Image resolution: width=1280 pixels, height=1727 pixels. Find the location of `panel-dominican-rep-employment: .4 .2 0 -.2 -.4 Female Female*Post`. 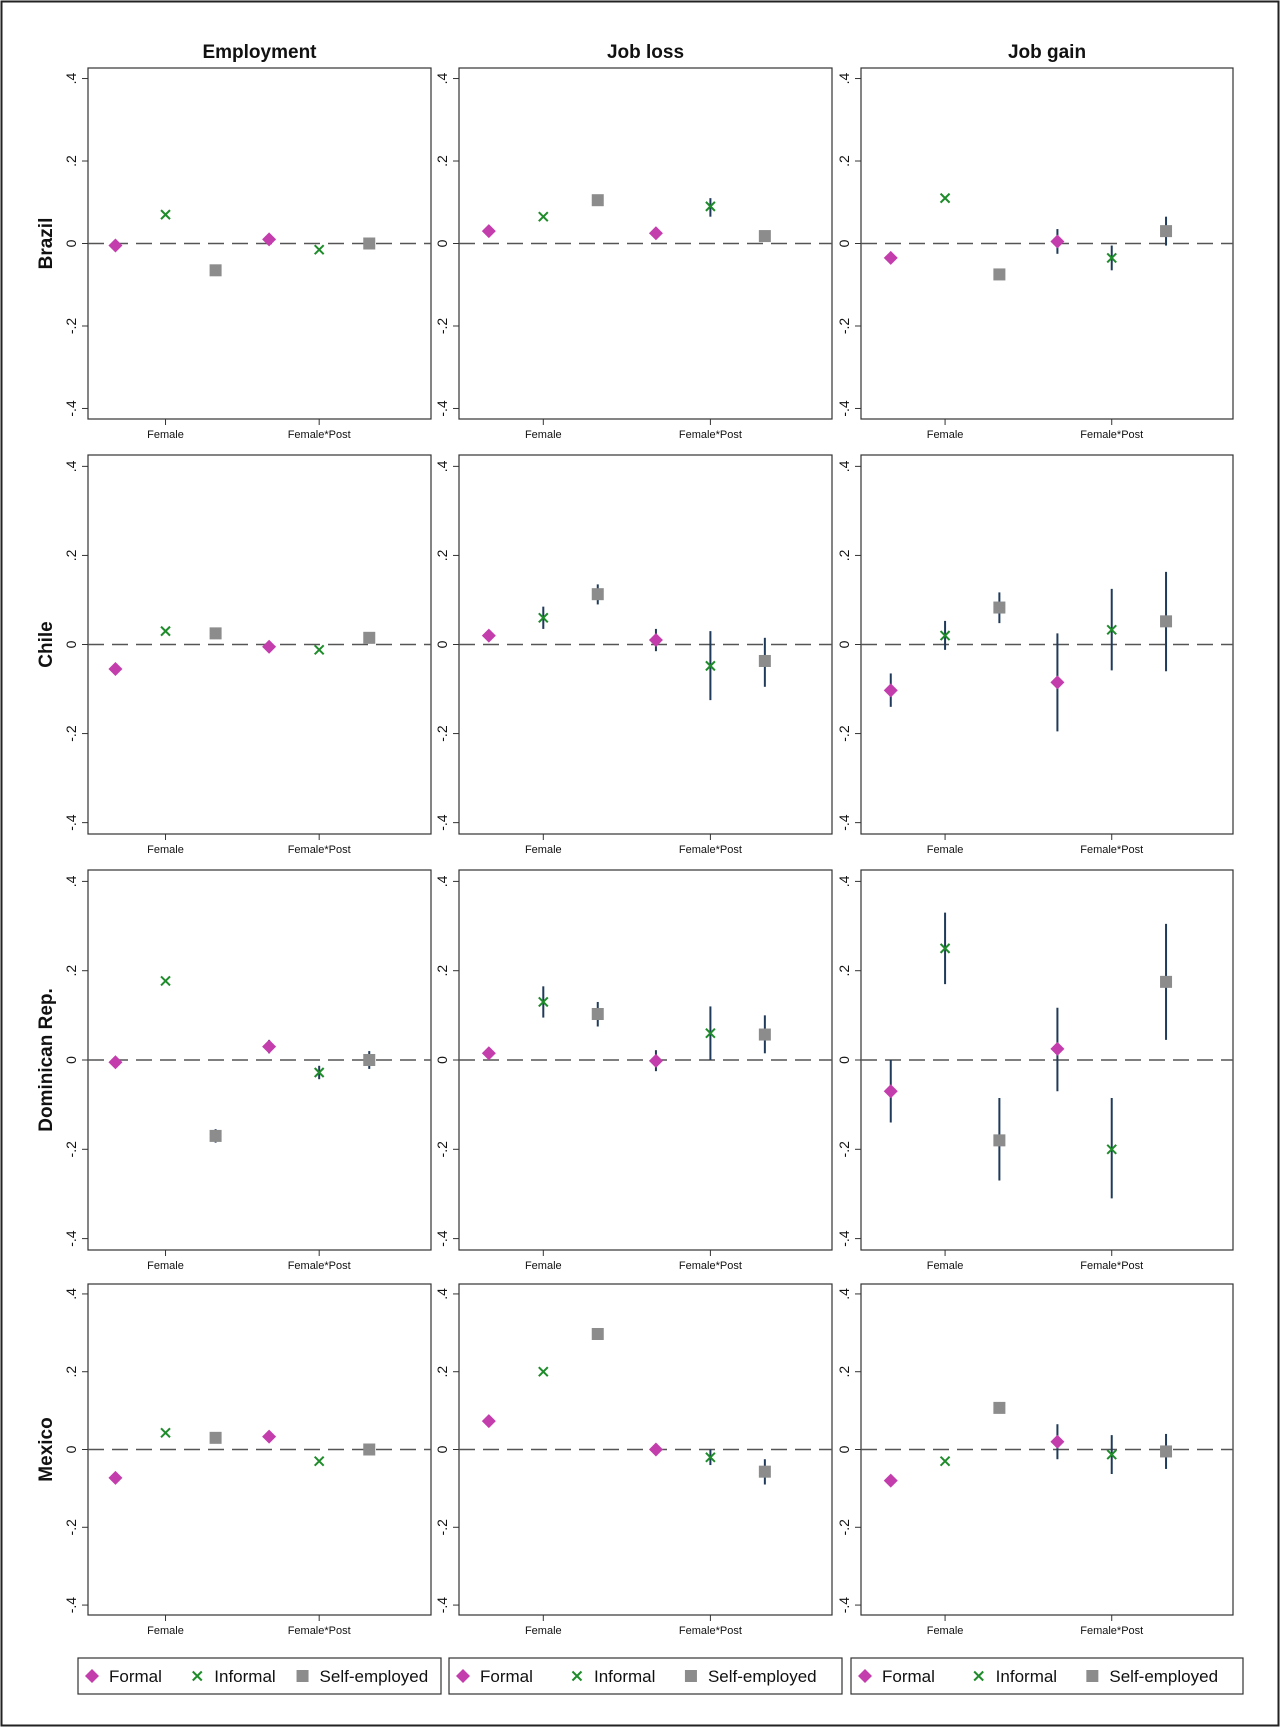

panel-dominican-rep-employment: .4 .2 0 -.2 -.4 Female Female*Post is located at coordinates (247, 1070).